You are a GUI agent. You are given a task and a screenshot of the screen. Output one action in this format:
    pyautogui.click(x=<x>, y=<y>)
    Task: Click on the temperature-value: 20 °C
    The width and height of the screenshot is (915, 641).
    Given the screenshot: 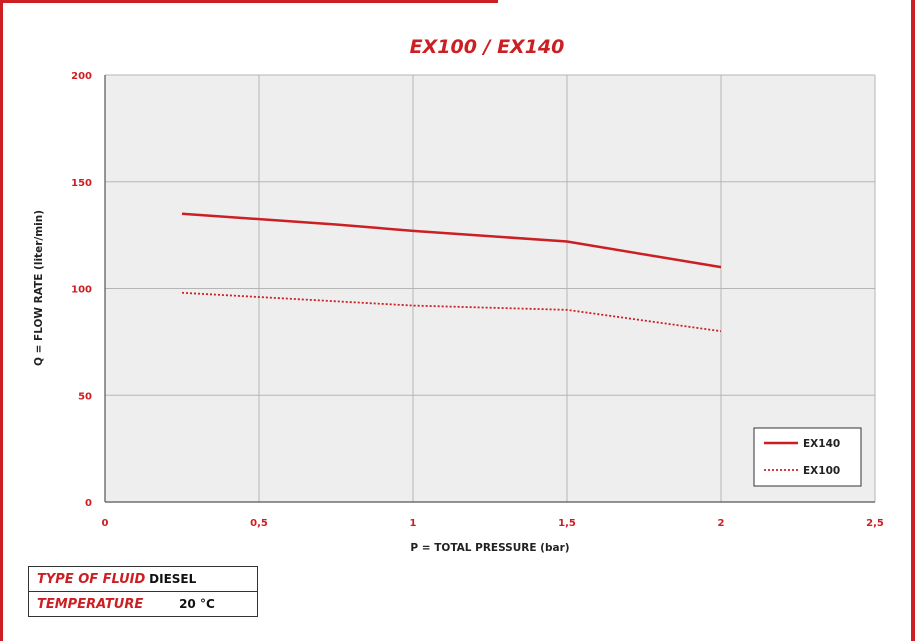 What is the action you would take?
    pyautogui.click(x=197, y=603)
    